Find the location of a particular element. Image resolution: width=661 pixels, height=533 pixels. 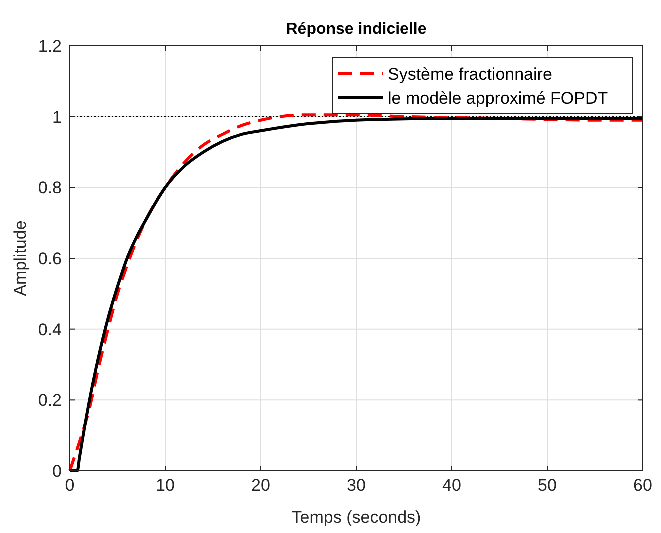

legend-label: le modèle approximé FOPDT is located at coordinates (498, 98).